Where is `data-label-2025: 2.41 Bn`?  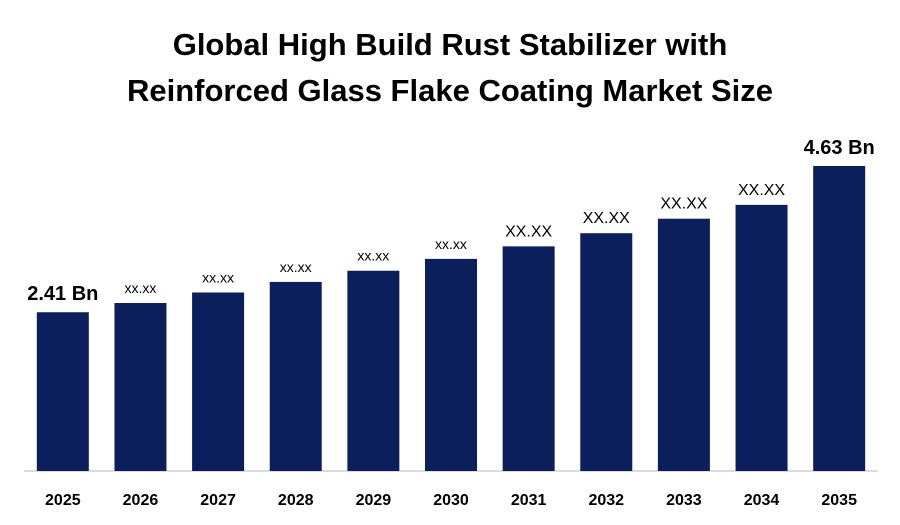
data-label-2025: 2.41 Bn is located at coordinates (62, 294).